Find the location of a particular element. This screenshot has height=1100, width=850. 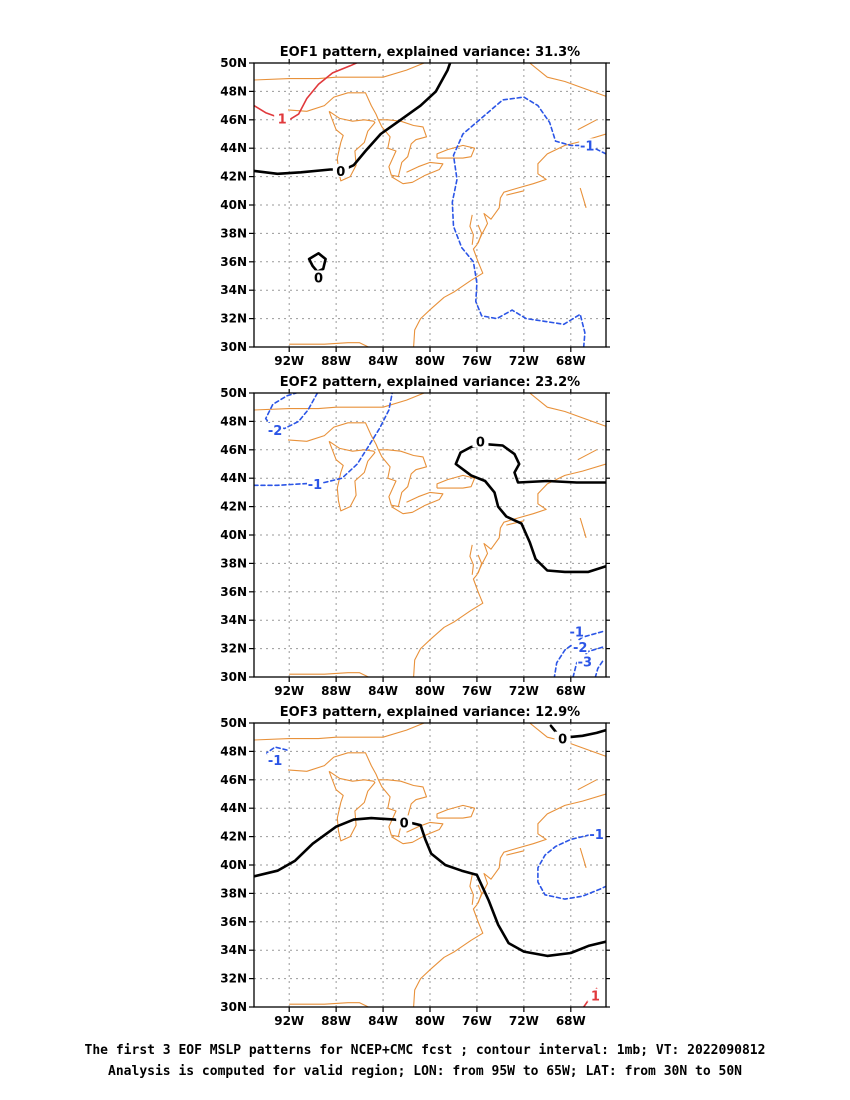

y-tick-label: 46N is located at coordinates (233, 120).